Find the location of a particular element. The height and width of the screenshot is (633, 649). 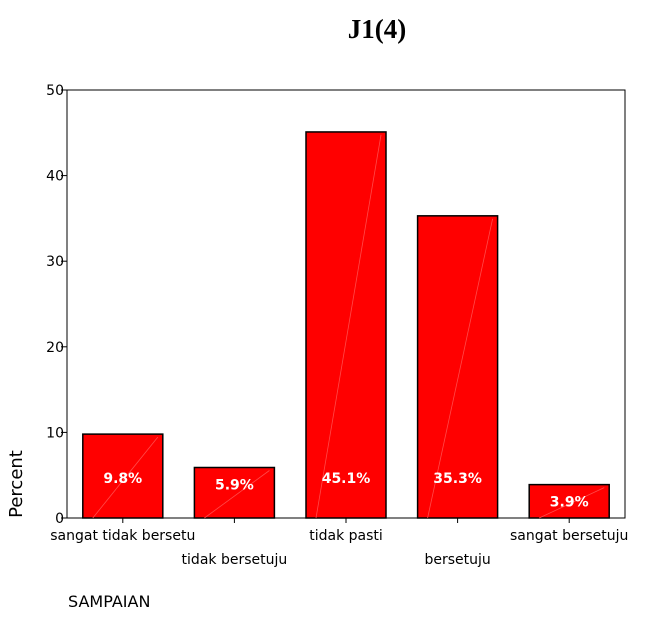

data-label: 3.9% is located at coordinates (569, 503).